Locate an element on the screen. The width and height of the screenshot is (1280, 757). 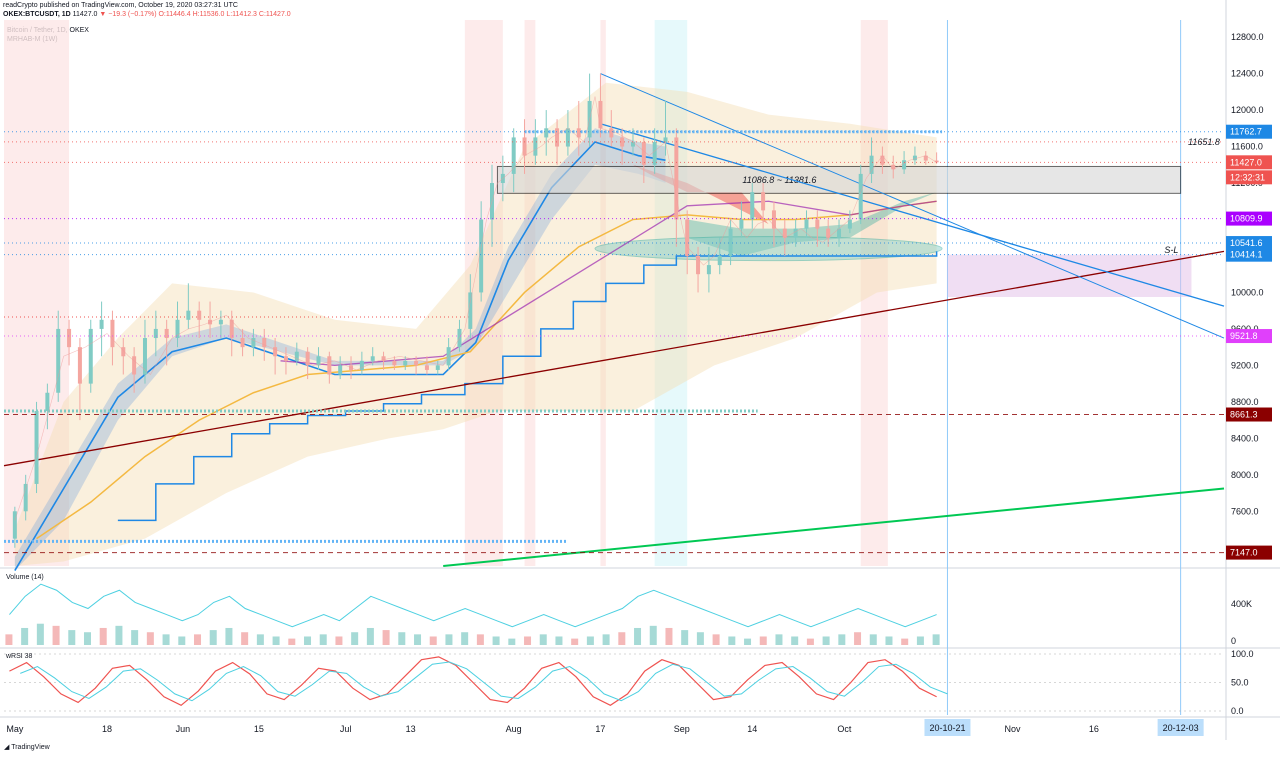
y-tick-label: 12000.0 is located at coordinates (1247, 110).